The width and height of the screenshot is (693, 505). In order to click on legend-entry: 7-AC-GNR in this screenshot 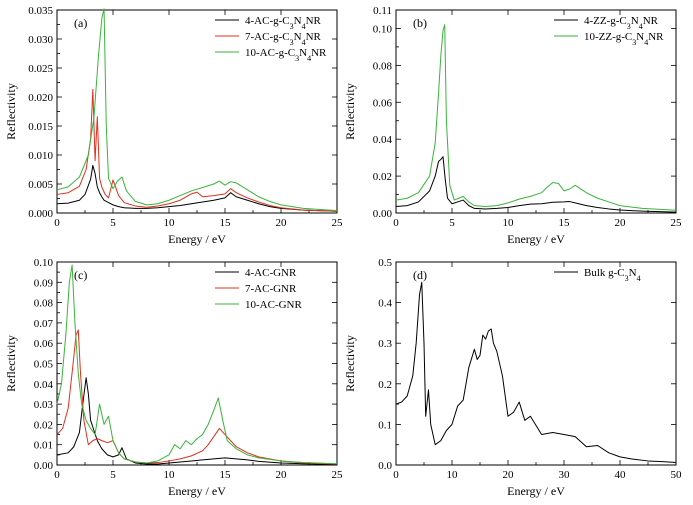, I will do `click(271, 289)`.